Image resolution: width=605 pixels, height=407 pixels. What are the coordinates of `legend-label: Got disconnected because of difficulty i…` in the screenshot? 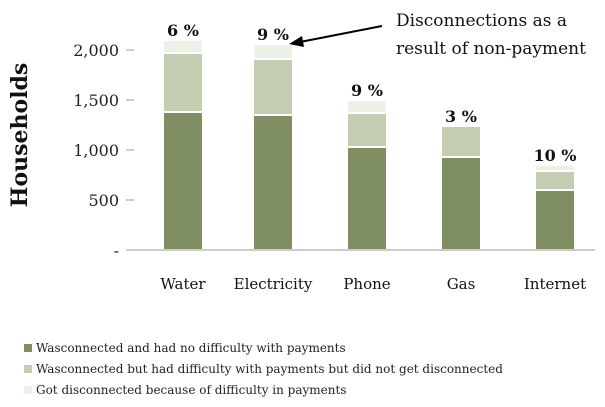 It's located at (191, 389).